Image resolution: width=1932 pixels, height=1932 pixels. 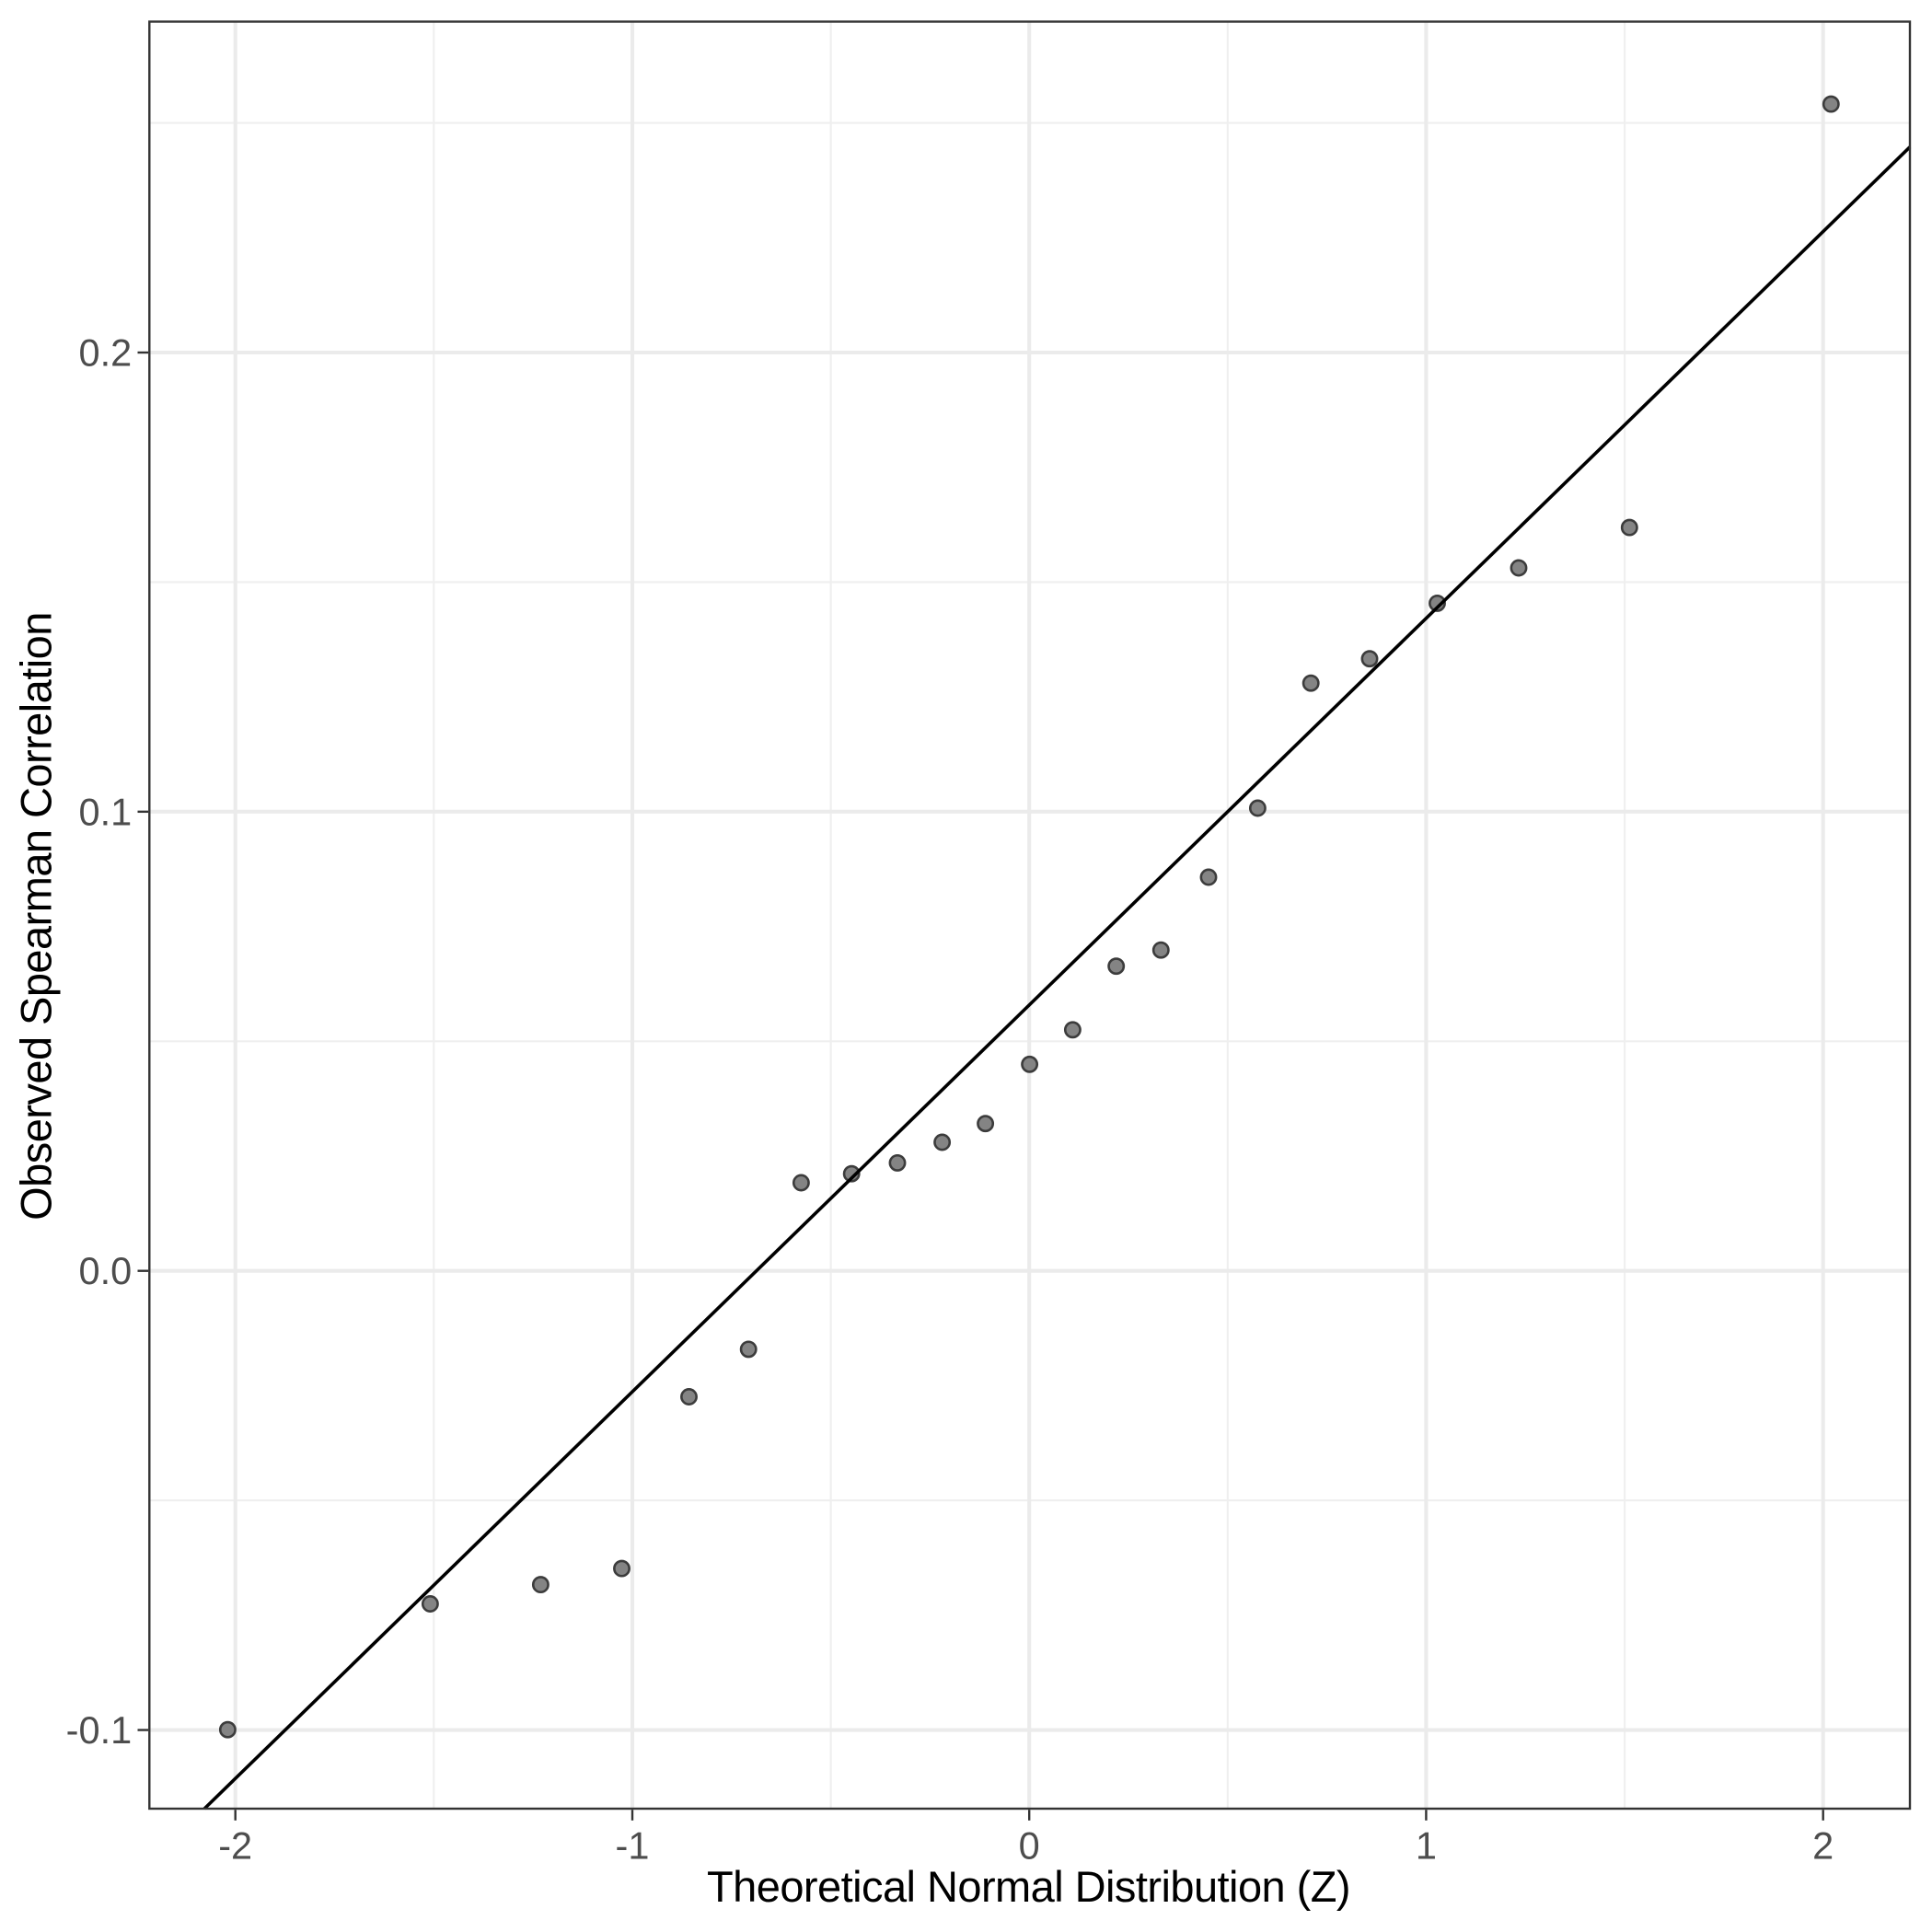 What do you see at coordinates (1028, 1887) in the screenshot?
I see `svg-text:Theoretical Normal Distributio: Theoretical Normal Distribution (Z)` at bounding box center [1028, 1887].